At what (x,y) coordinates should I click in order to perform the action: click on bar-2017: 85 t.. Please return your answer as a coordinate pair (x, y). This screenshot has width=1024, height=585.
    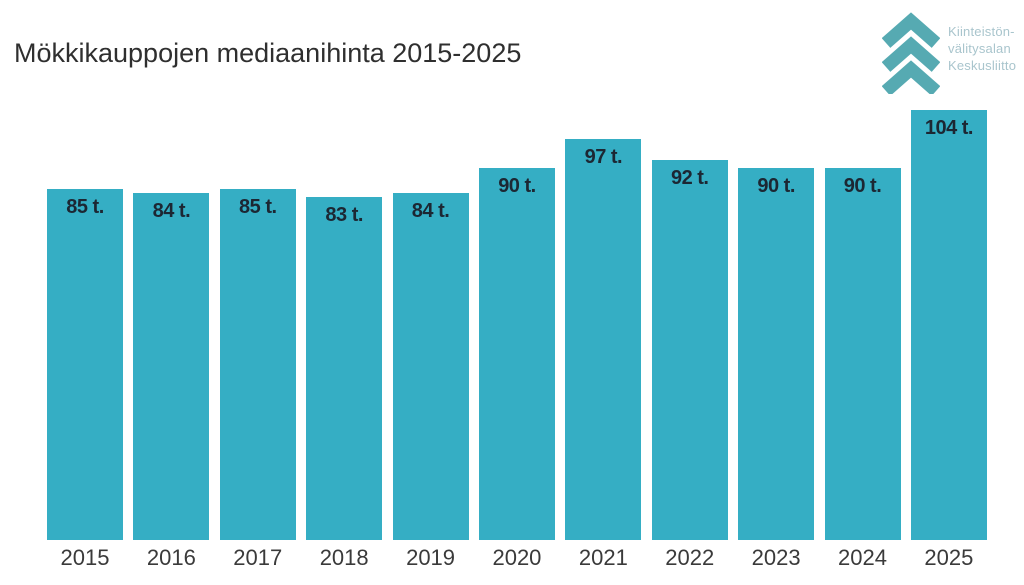
    Looking at the image, I should click on (257, 364).